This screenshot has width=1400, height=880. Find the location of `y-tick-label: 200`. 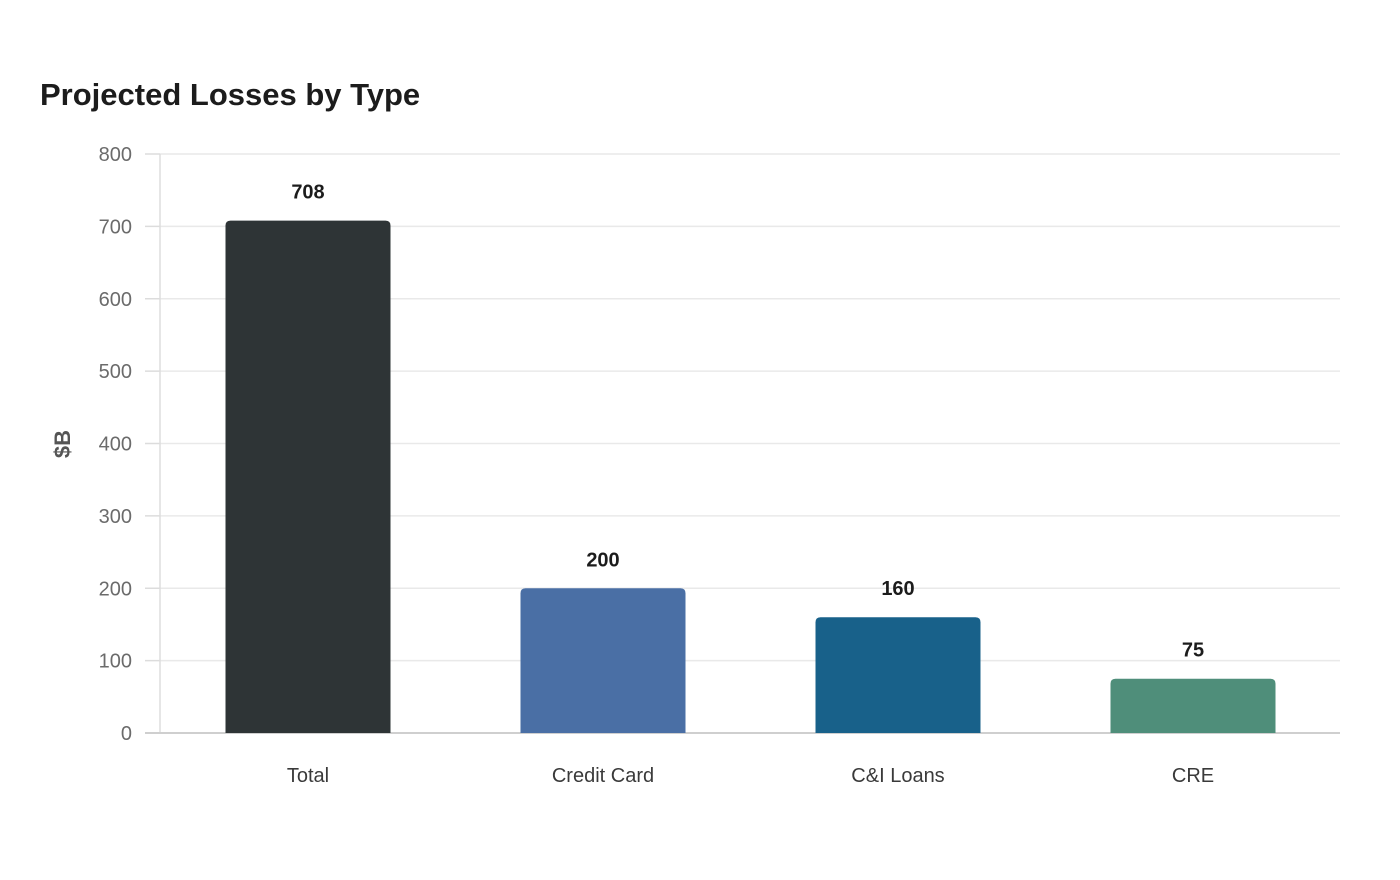

y-tick-label: 200 is located at coordinates (115, 589).